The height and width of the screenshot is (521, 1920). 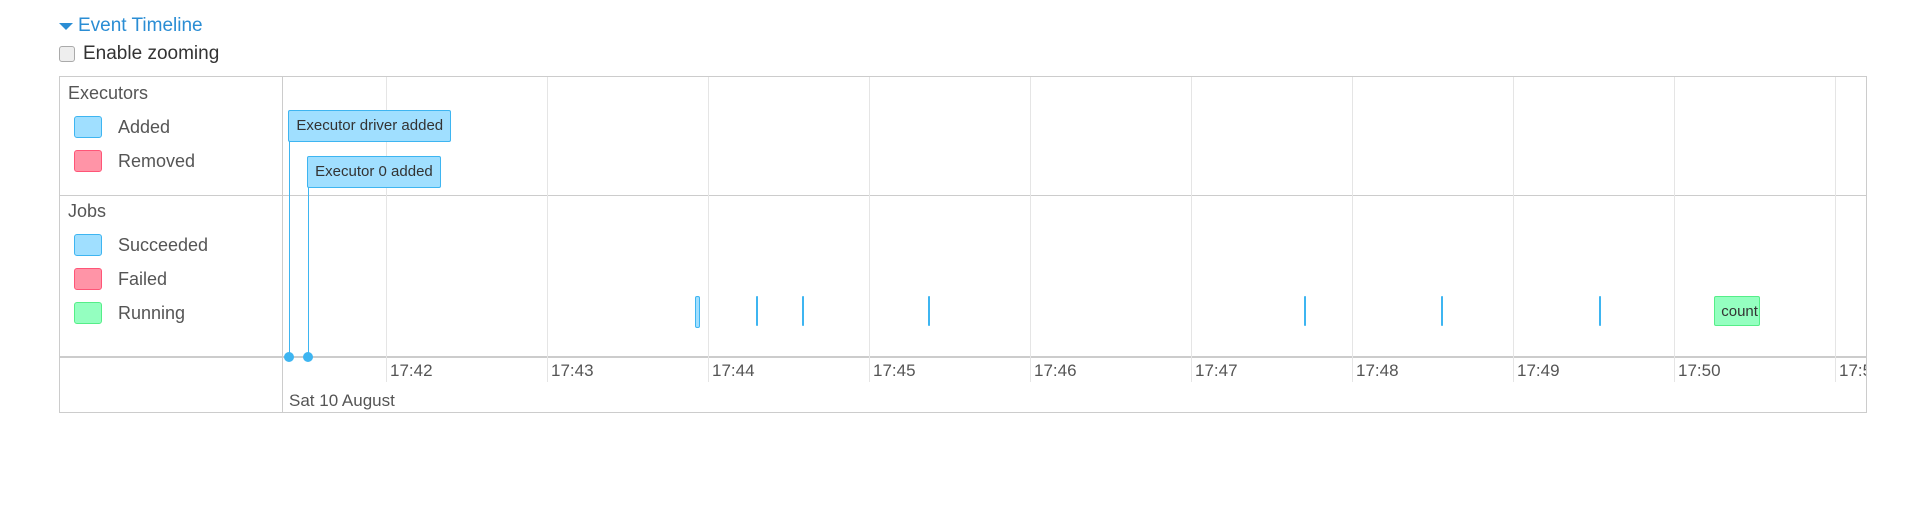 What do you see at coordinates (1699, 370) in the screenshot?
I see `axis-tick-label: 17:50` at bounding box center [1699, 370].